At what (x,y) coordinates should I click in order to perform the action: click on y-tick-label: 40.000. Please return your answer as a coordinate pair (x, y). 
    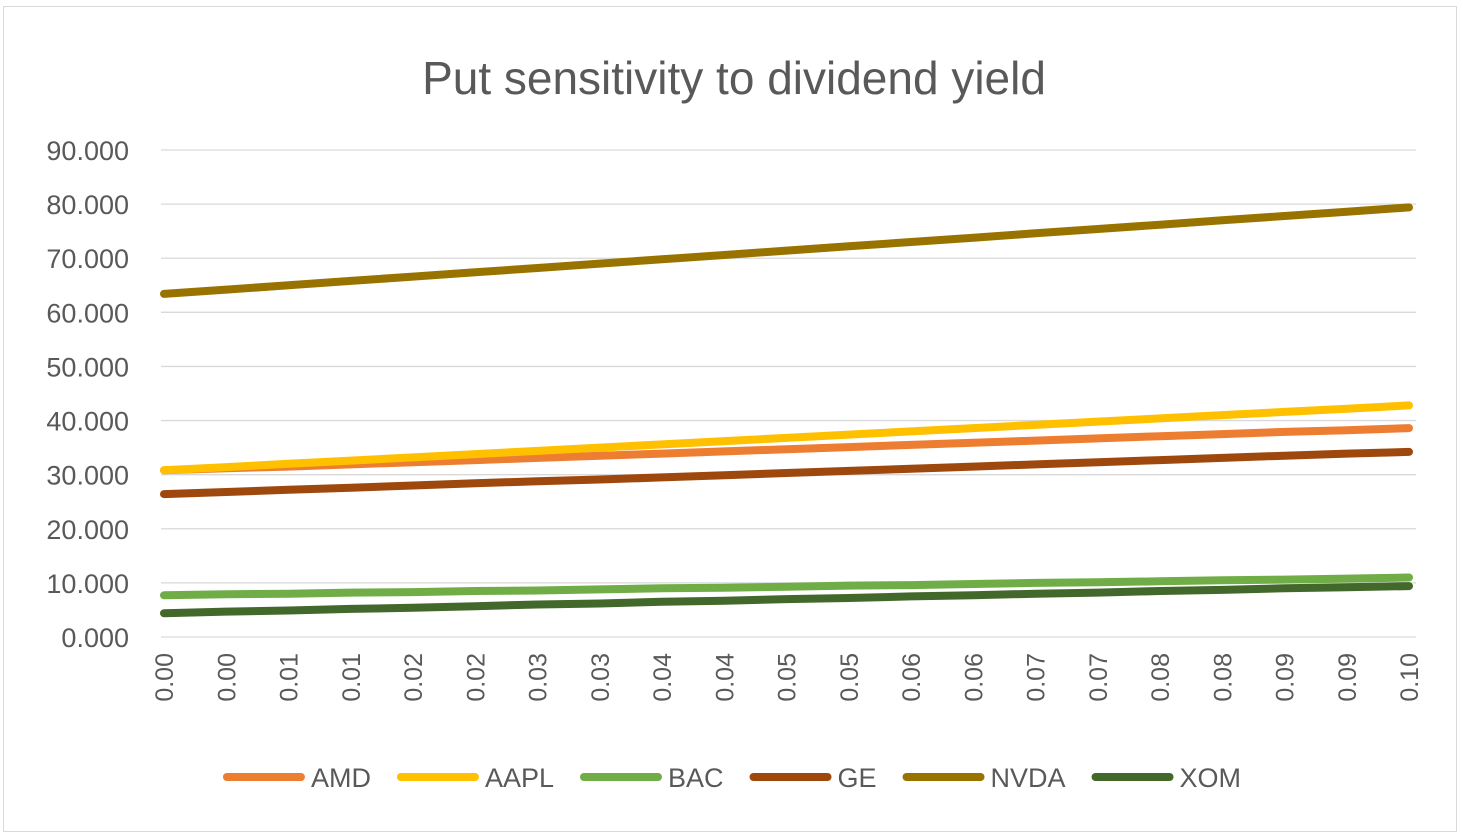
    Looking at the image, I should click on (87, 422).